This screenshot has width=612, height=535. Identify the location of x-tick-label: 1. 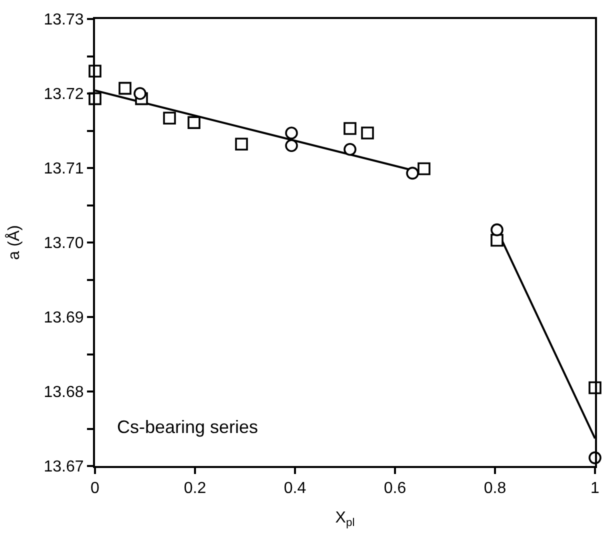
(595, 489).